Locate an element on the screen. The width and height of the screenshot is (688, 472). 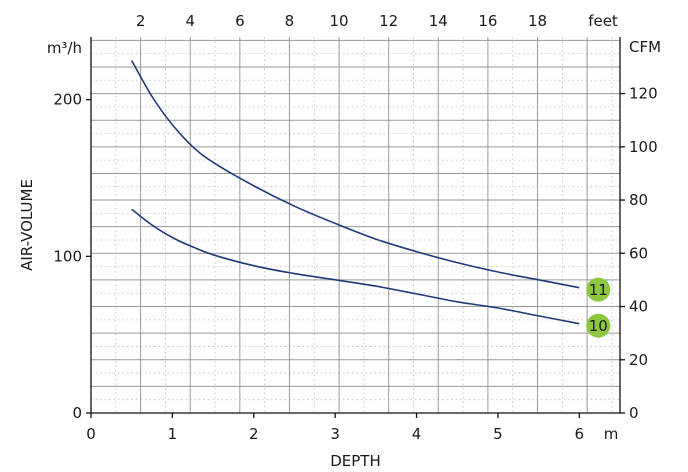
x-tick-label: 5 is located at coordinates (498, 434).